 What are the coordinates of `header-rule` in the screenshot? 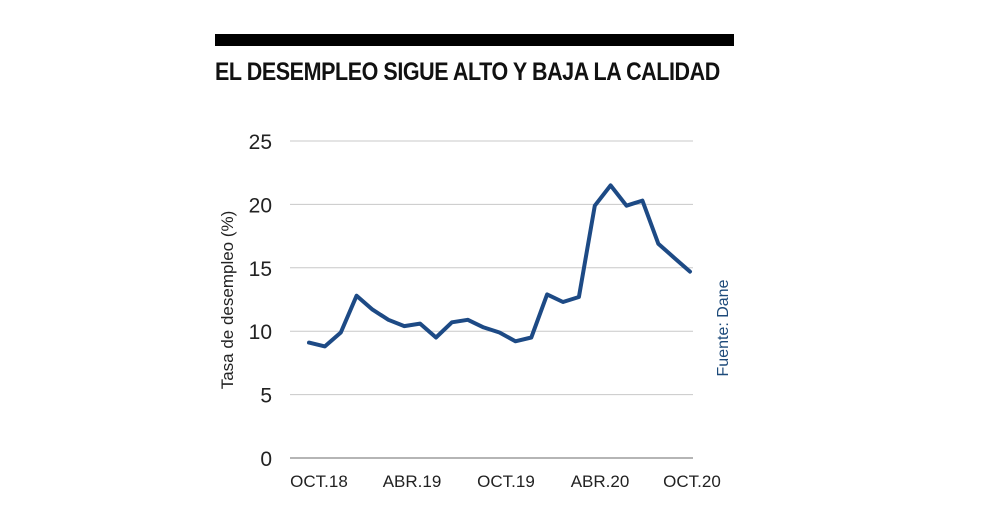 It's located at (474, 40).